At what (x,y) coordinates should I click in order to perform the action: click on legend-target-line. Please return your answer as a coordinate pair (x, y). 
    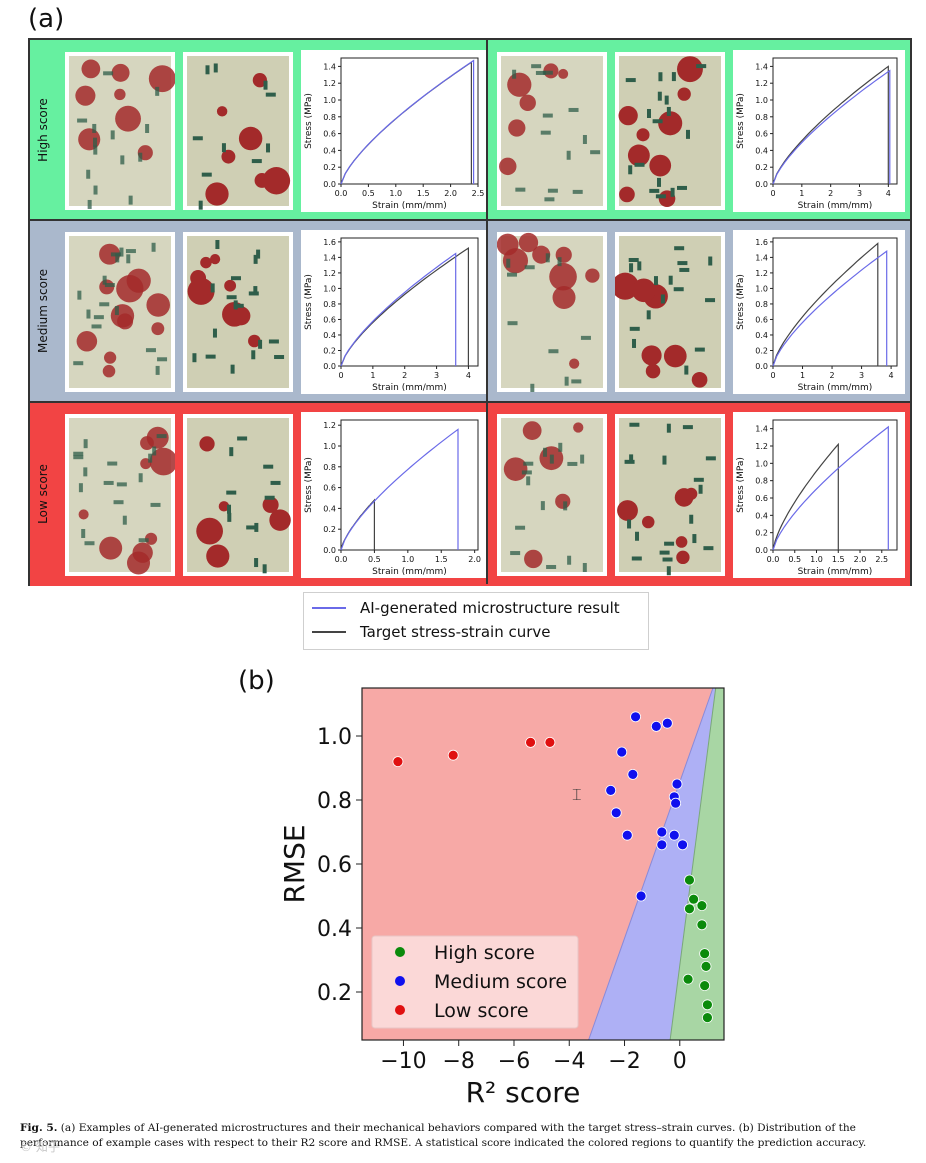
    Looking at the image, I should click on (329, 632).